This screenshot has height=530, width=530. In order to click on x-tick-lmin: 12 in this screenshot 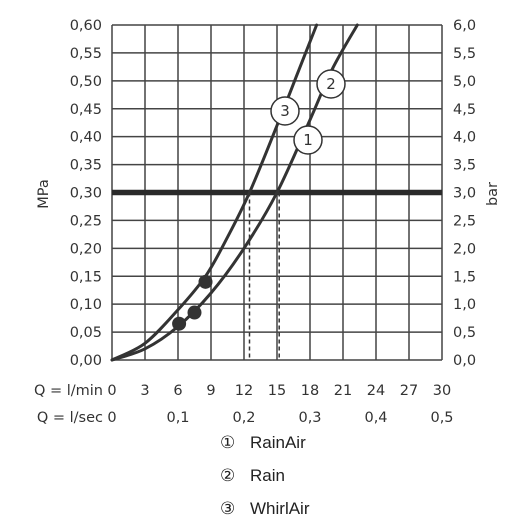, I will do `click(244, 391)`.